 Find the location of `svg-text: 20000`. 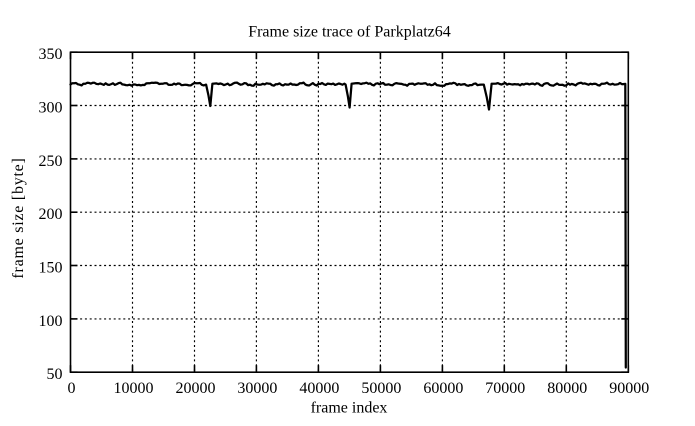

svg-text: 20000 is located at coordinates (196, 388).